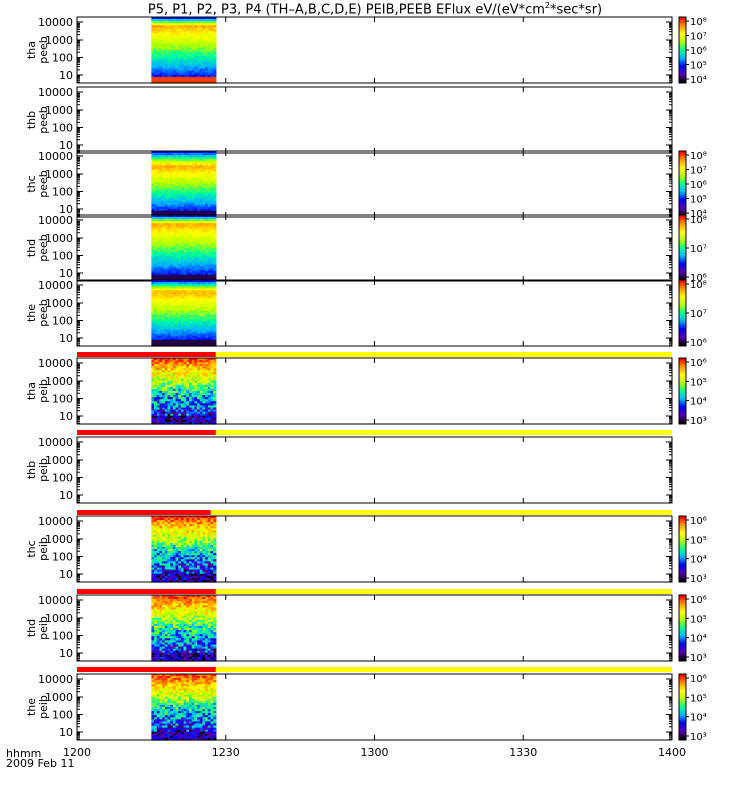  Describe the element at coordinates (698, 66) in the screenshot. I see `colorbar-label: 10⁵` at that location.